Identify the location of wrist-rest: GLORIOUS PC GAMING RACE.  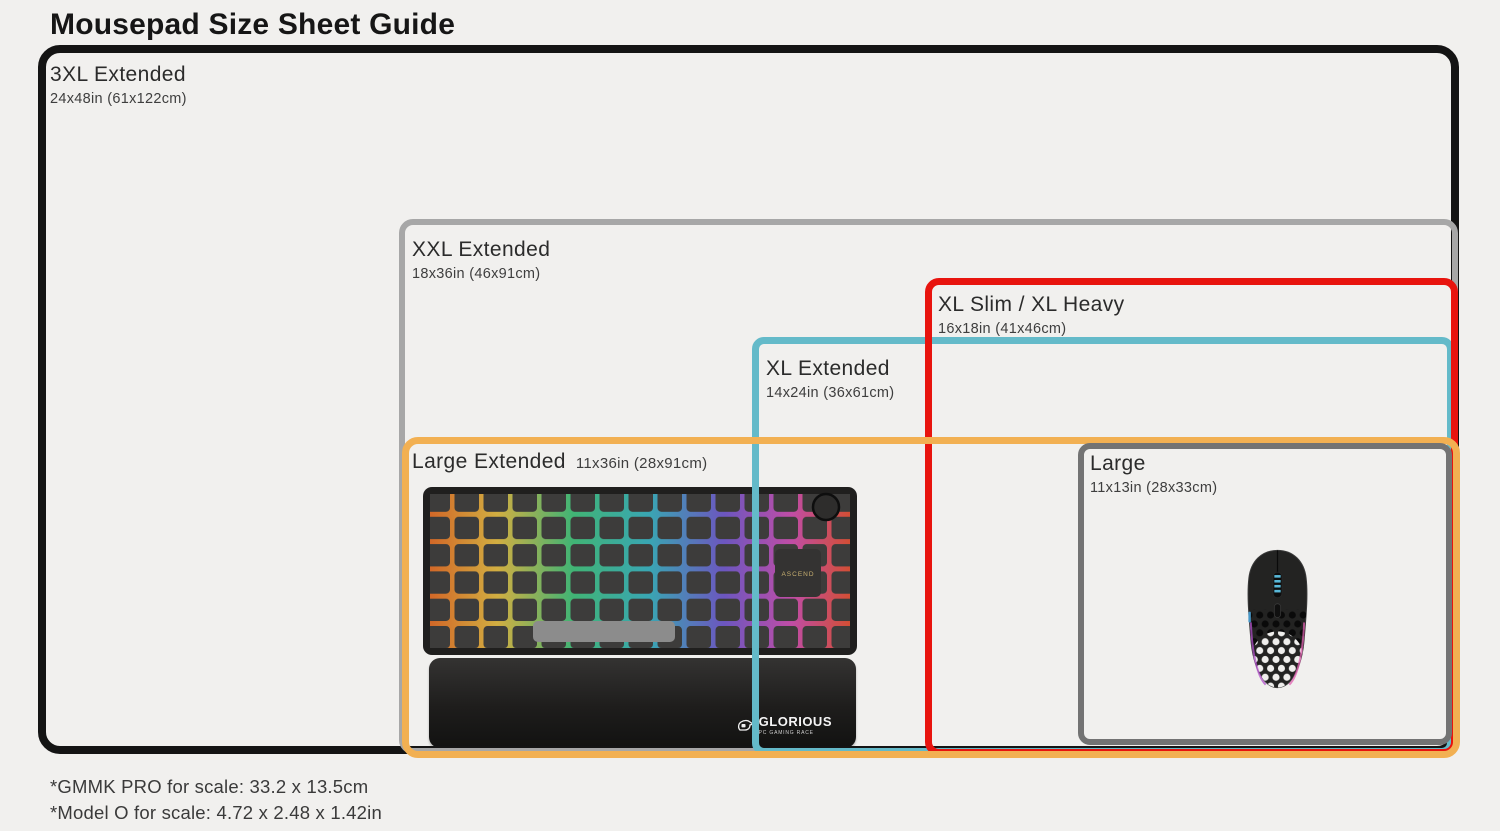
(642, 703).